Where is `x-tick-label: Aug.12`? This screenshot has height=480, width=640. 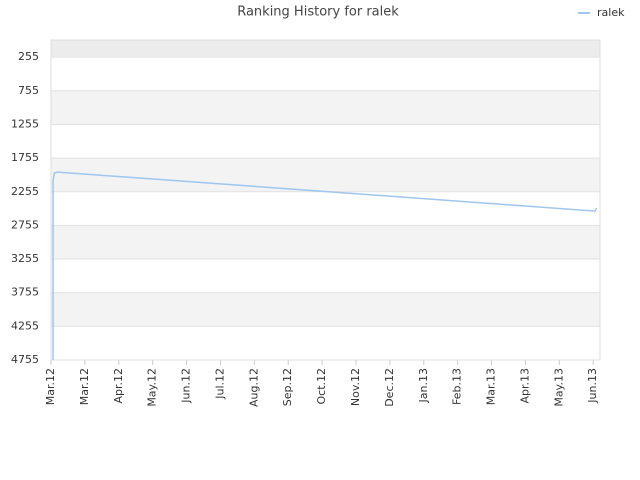
x-tick-label: Aug.12 is located at coordinates (253, 387).